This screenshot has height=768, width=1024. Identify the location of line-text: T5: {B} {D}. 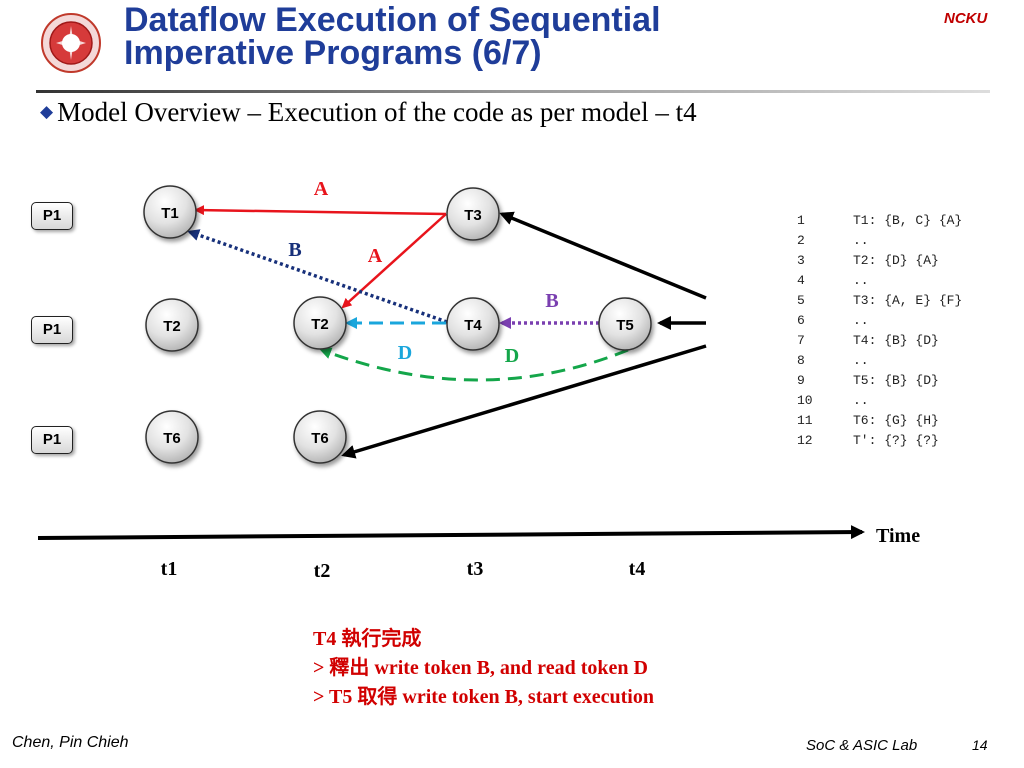
(896, 380).